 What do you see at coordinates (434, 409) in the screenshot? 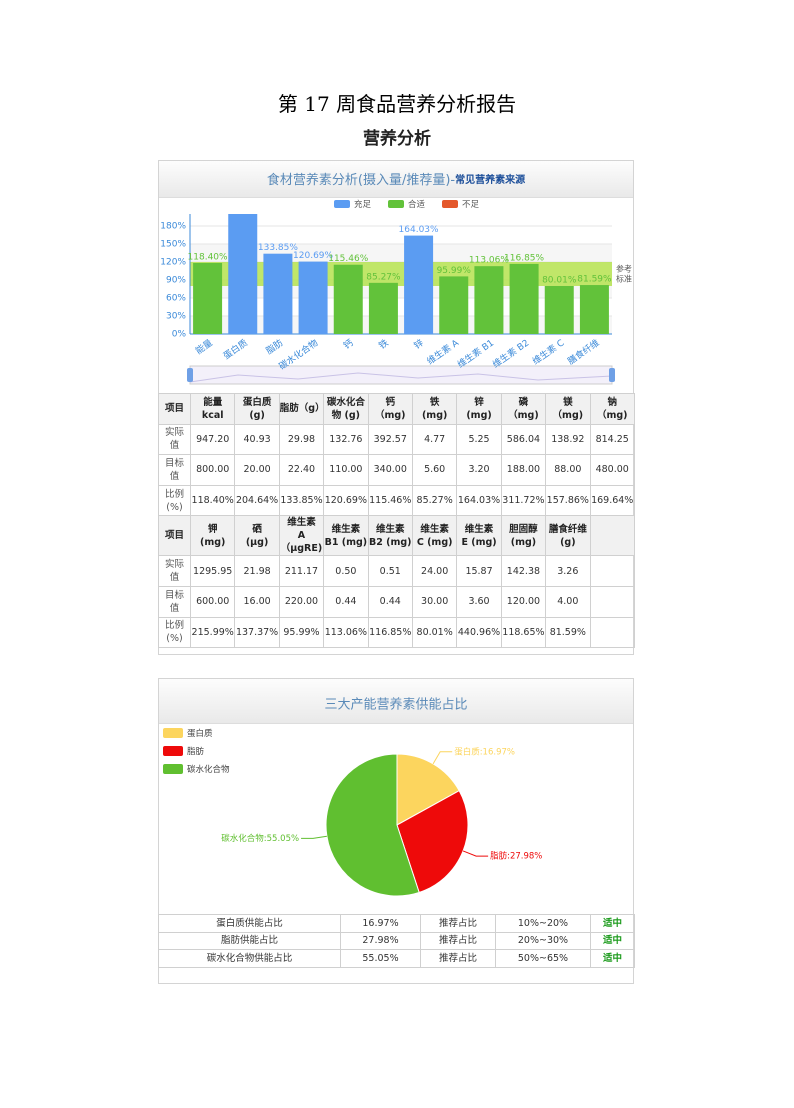
I see `header-cell: 铁 (mg)` at bounding box center [434, 409].